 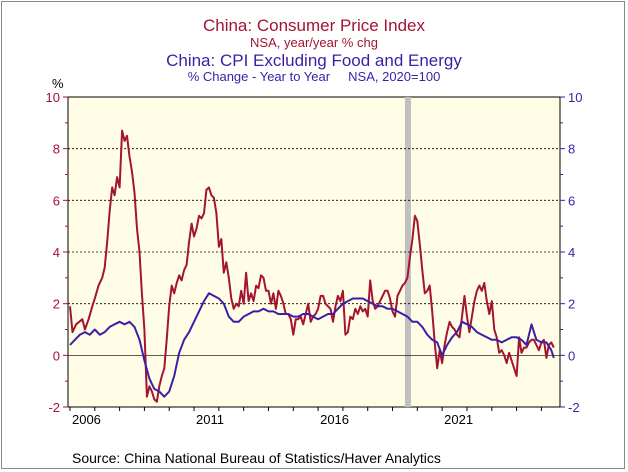 What do you see at coordinates (210, 419) in the screenshot?
I see `x-axis-tick-label: 2011` at bounding box center [210, 419].